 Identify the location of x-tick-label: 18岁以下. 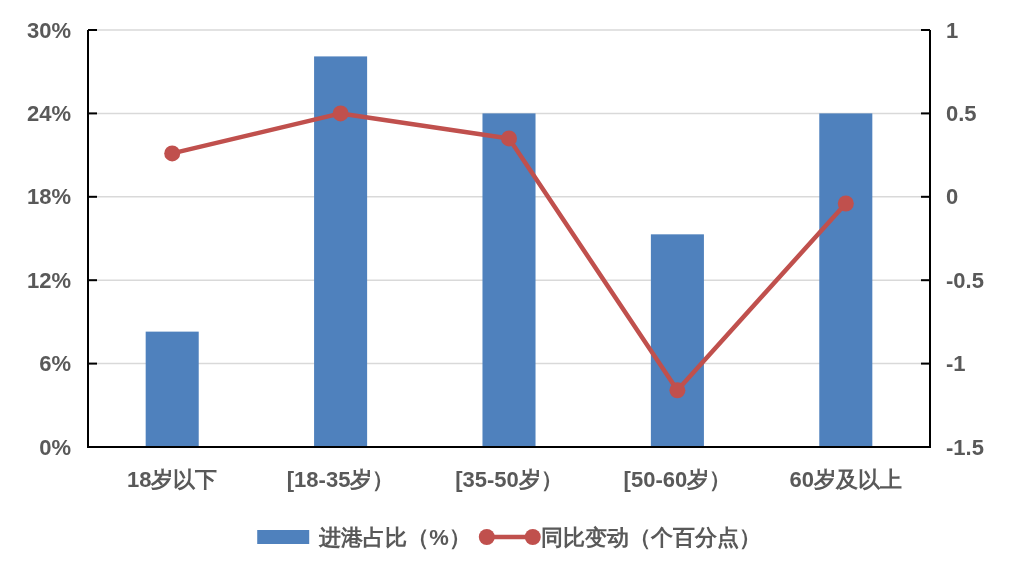
(172, 479).